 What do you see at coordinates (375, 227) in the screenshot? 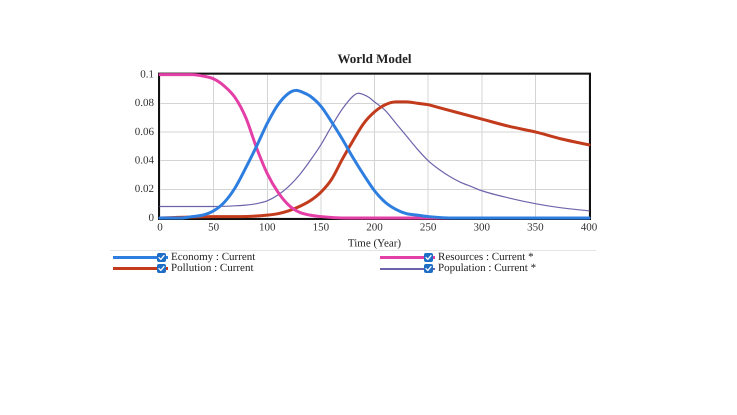
I see `x-tick-label: 200` at bounding box center [375, 227].